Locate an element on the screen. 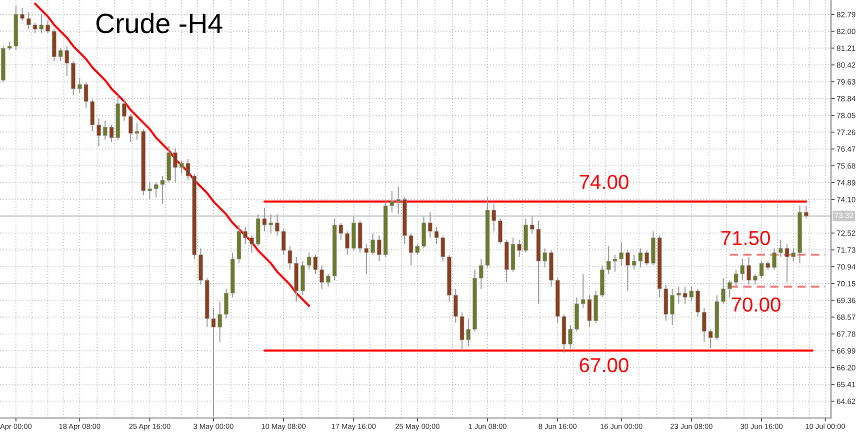 The image size is (865, 433). annotation: 71.50 is located at coordinates (745, 238).